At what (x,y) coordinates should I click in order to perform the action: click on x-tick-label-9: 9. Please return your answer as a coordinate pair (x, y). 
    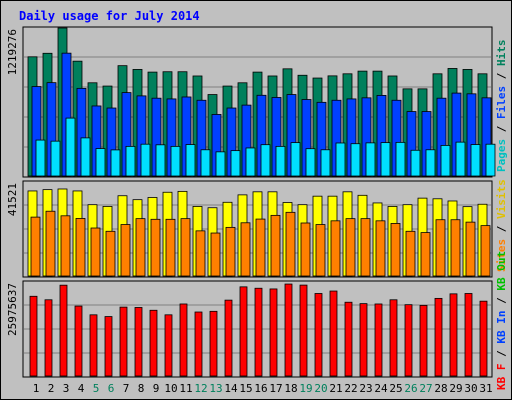
    Looking at the image, I should click on (156, 388).